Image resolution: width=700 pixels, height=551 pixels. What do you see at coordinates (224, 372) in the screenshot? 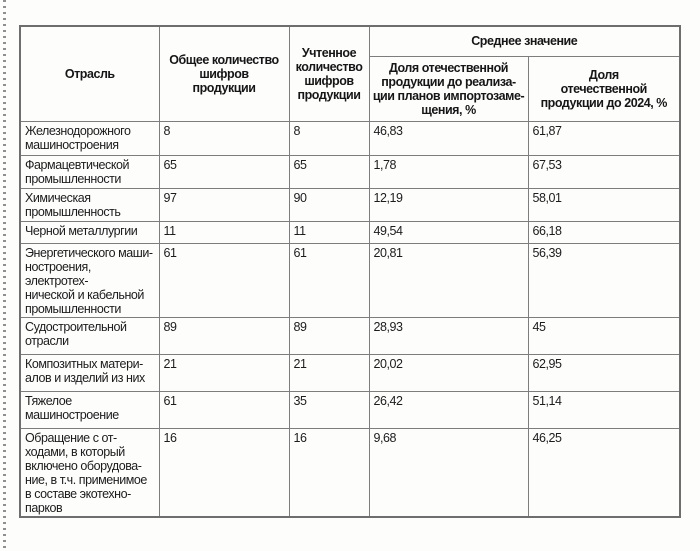
I see `total-codes-cell: 21` at bounding box center [224, 372].